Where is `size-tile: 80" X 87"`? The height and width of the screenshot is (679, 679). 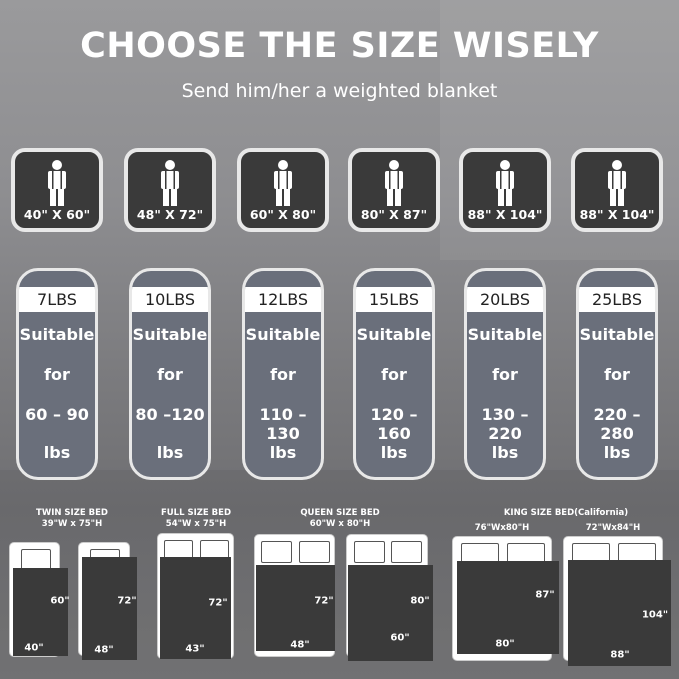
size-tile: 80" X 87" is located at coordinates (394, 190).